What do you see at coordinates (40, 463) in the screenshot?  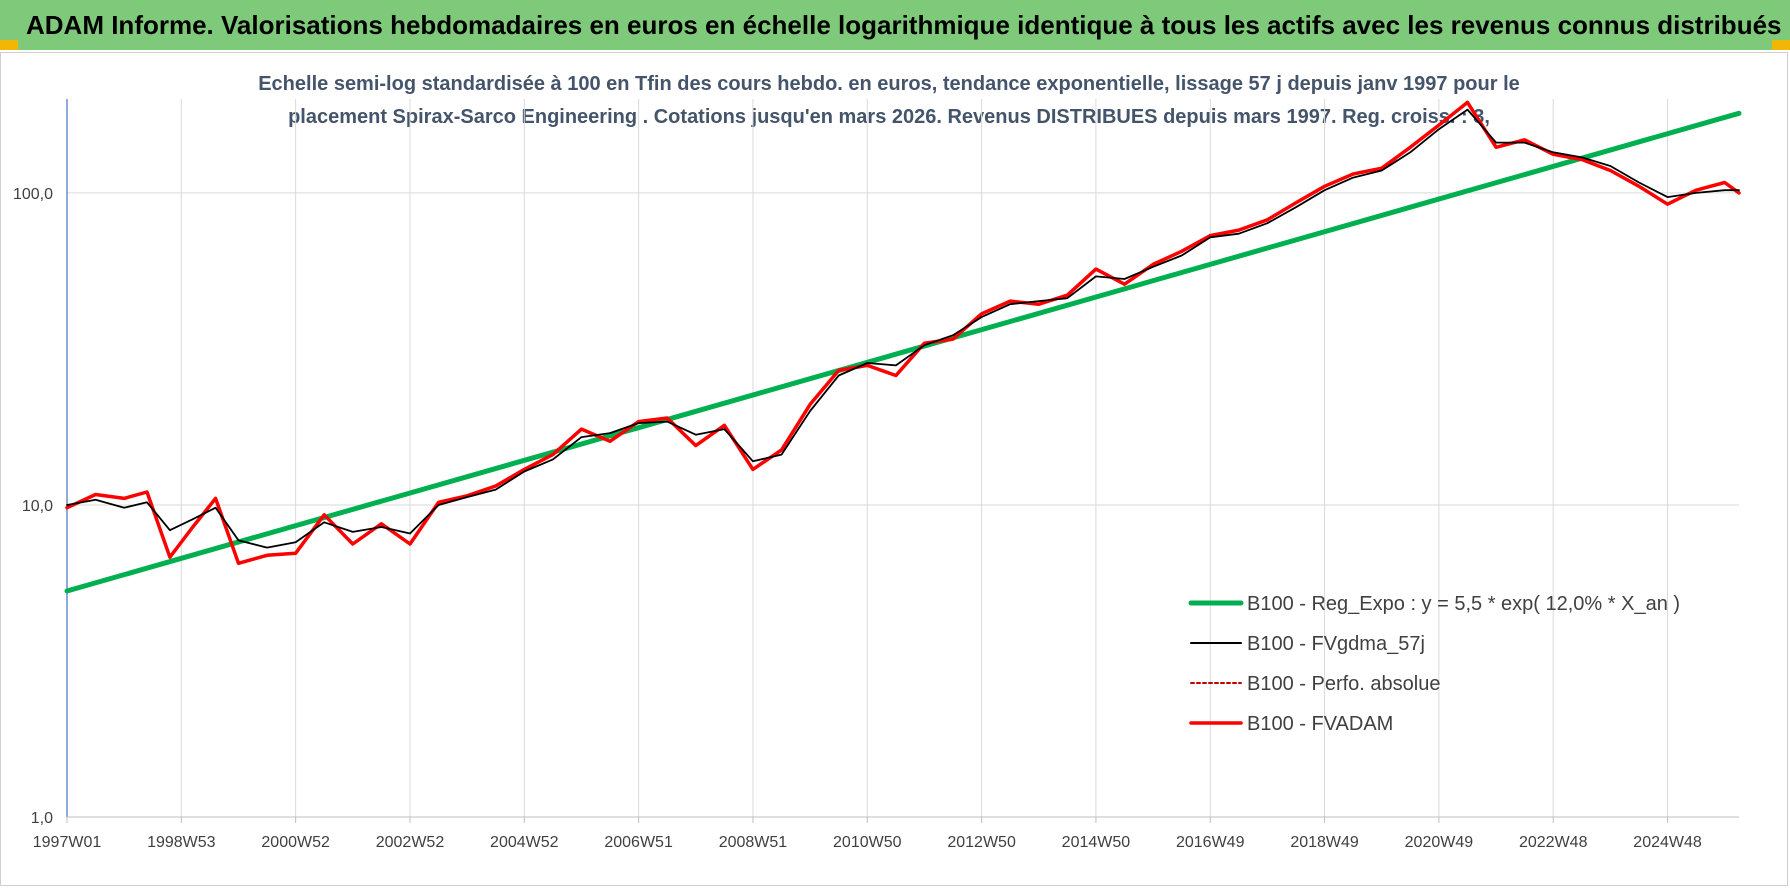 I see `y-axis: 1,0 10,0 100,0` at bounding box center [40, 463].